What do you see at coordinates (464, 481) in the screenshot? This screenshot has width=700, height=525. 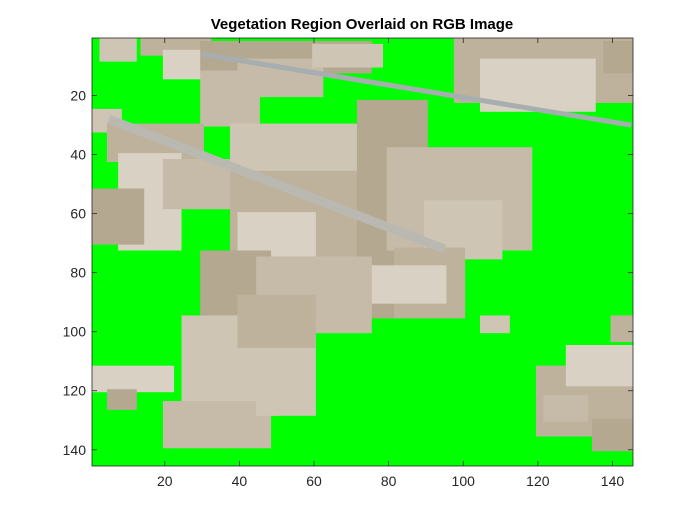 I see `x-tick-label: 100` at bounding box center [464, 481].